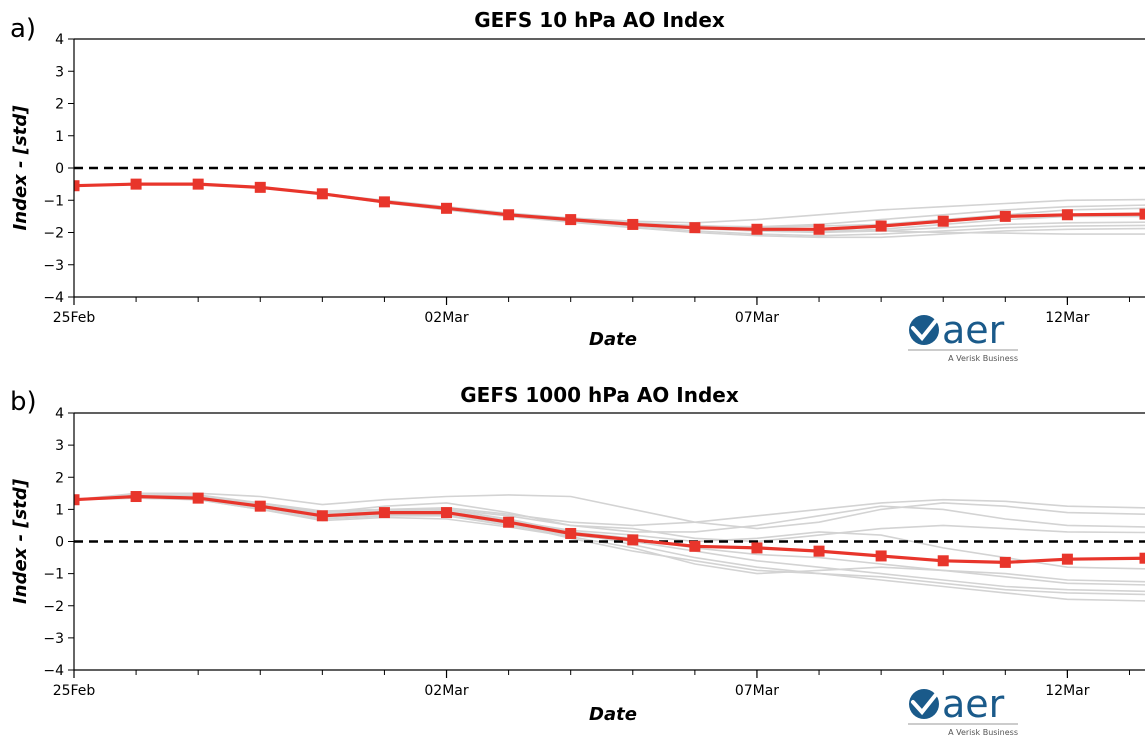  Describe the element at coordinates (599, 20) in the screenshot. I see `chart-title: GEFS 10 hPa AO Index` at that location.